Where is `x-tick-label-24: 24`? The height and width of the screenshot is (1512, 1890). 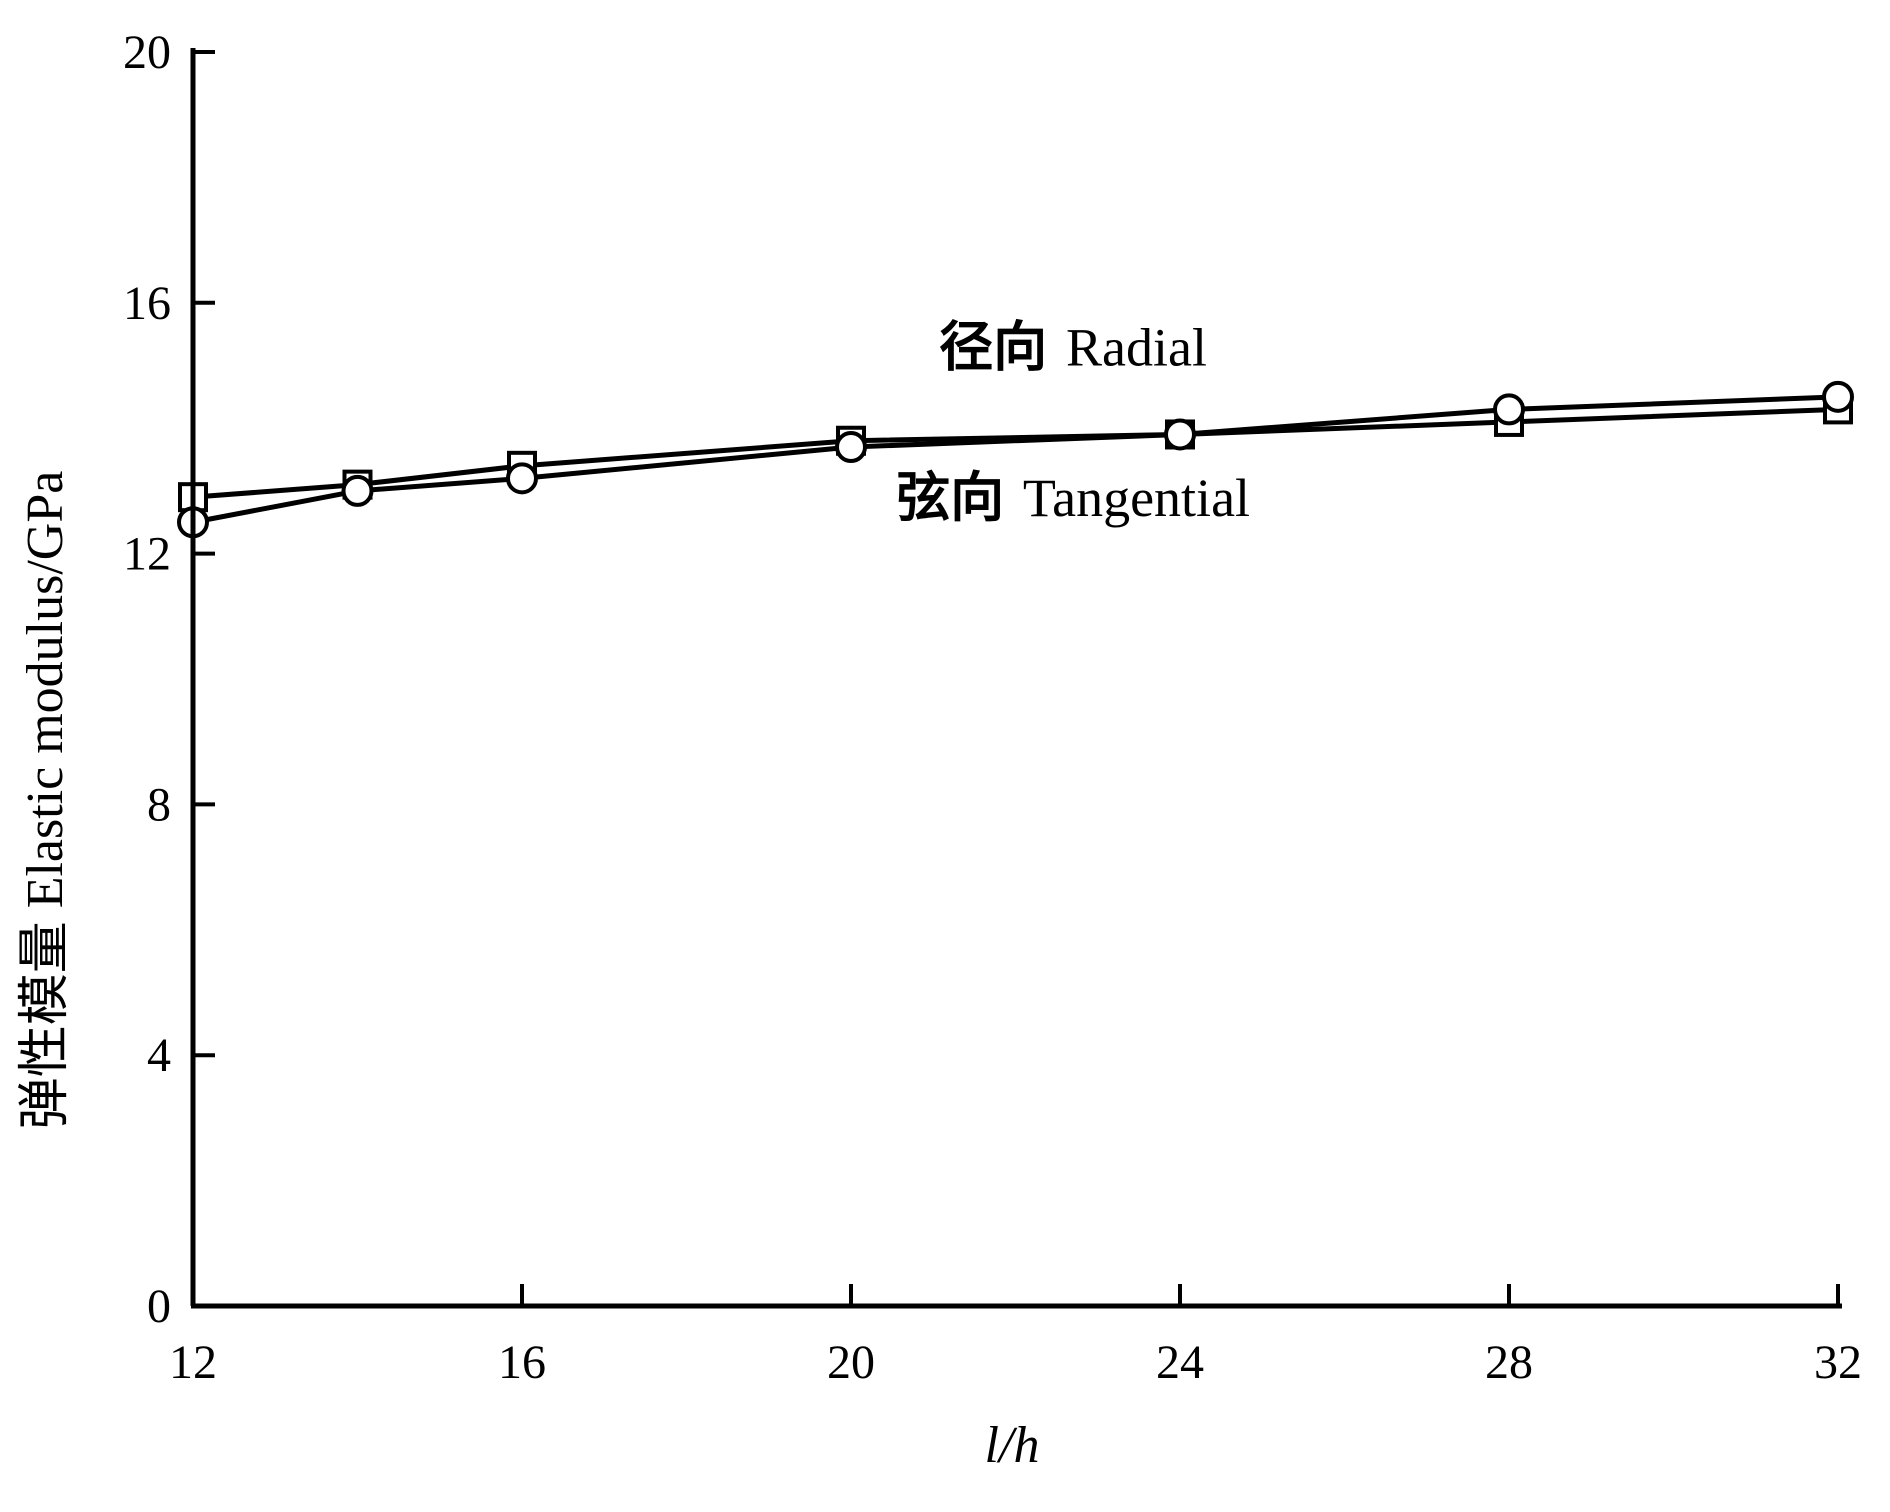 x-tick-label-24: 24 is located at coordinates (1180, 1362).